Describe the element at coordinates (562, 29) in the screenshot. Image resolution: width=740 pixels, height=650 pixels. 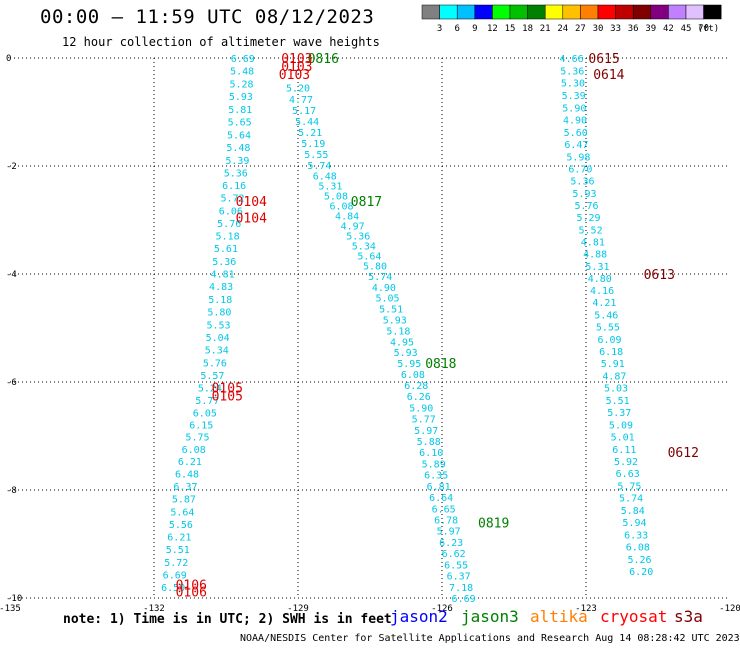
I see `legend-tick-label: 24` at that location.